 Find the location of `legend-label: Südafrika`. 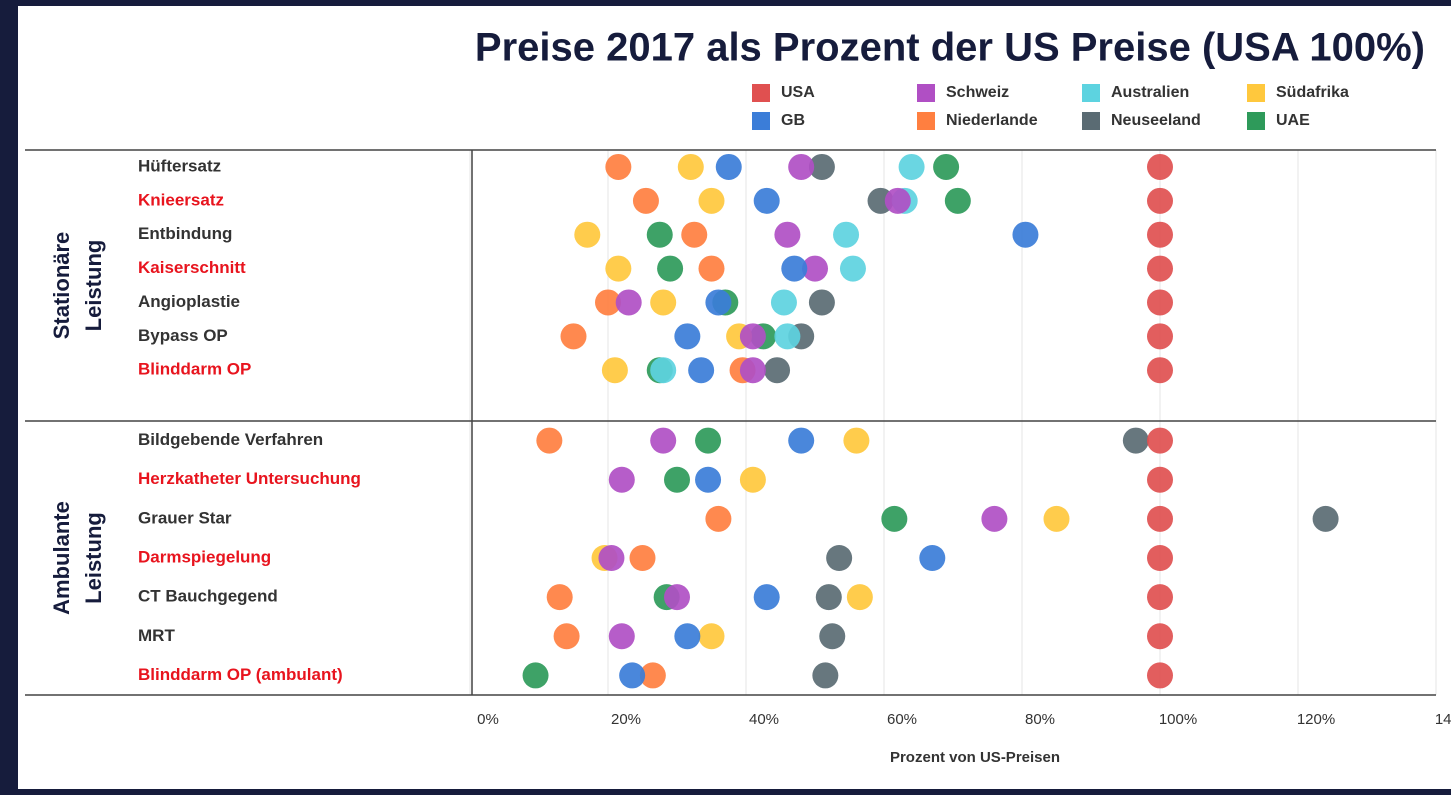

legend-label: Südafrika is located at coordinates (1312, 92).